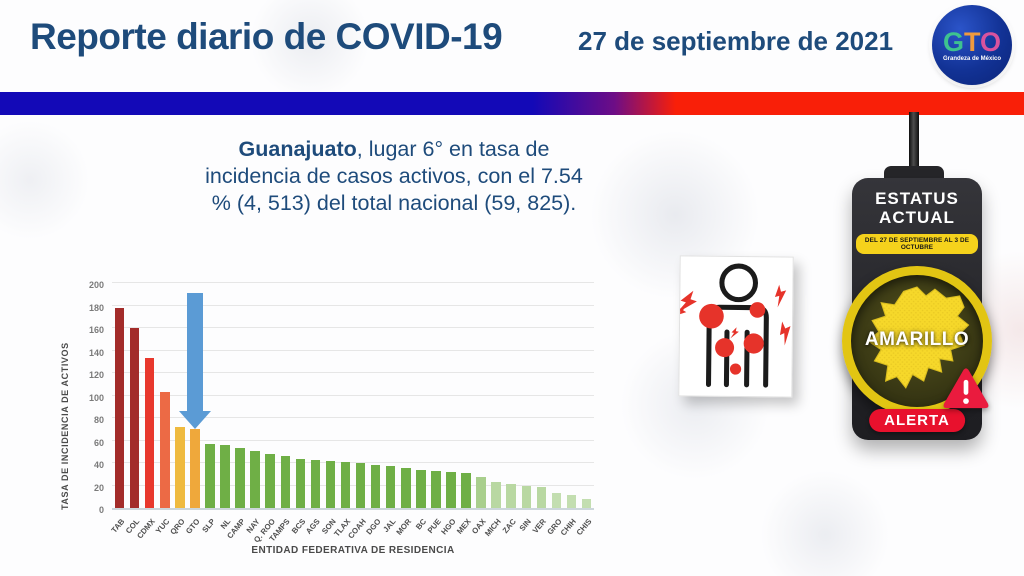 This screenshot has height=576, width=1024. What do you see at coordinates (98, 465) in the screenshot?
I see `y-tick-label: 40` at bounding box center [98, 465].